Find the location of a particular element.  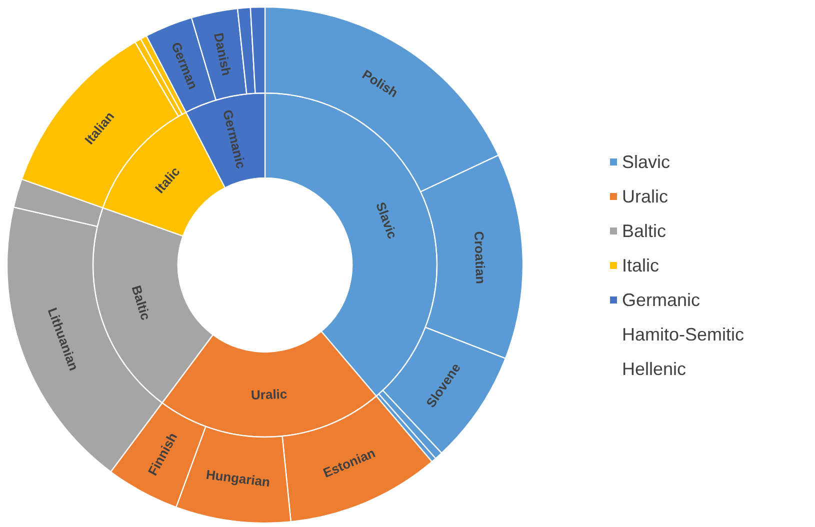

slice-label: Uralic is located at coordinates (269, 394).